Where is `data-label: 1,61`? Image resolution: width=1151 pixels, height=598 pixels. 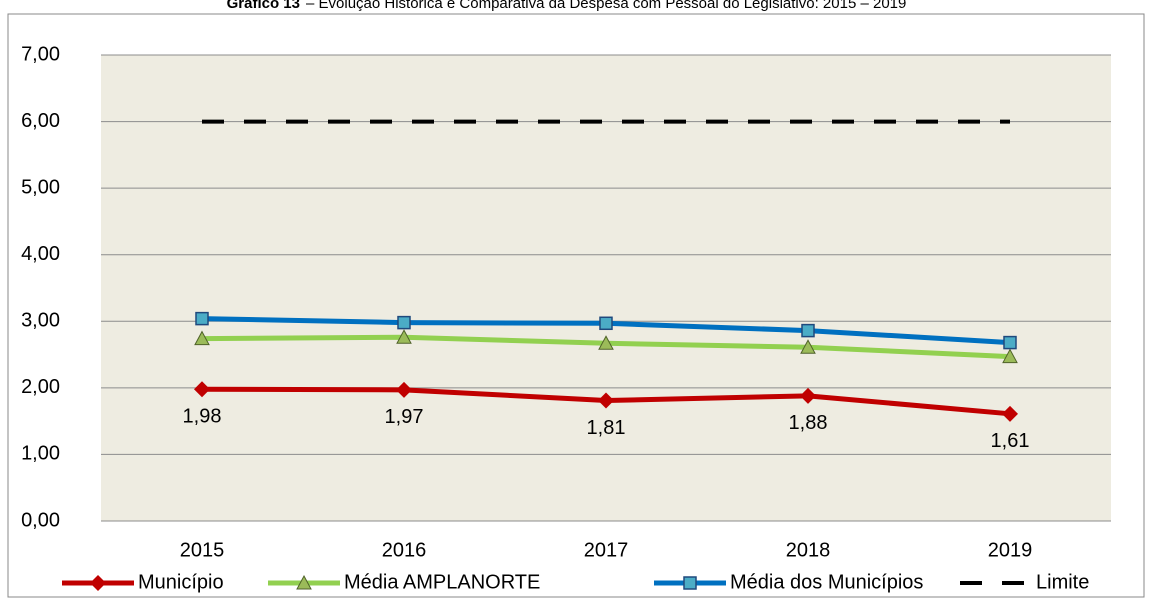
data-label: 1,61 is located at coordinates (1010, 441).